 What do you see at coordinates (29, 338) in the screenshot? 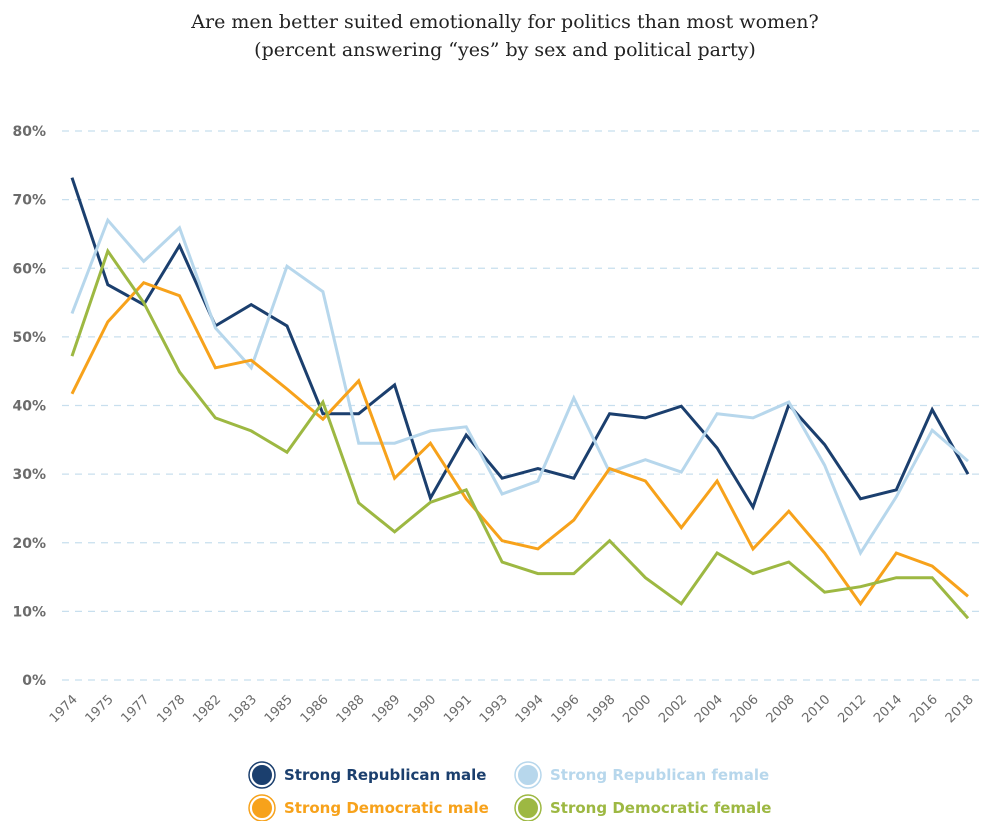
I see `y-tick-label: 50%` at bounding box center [29, 338].